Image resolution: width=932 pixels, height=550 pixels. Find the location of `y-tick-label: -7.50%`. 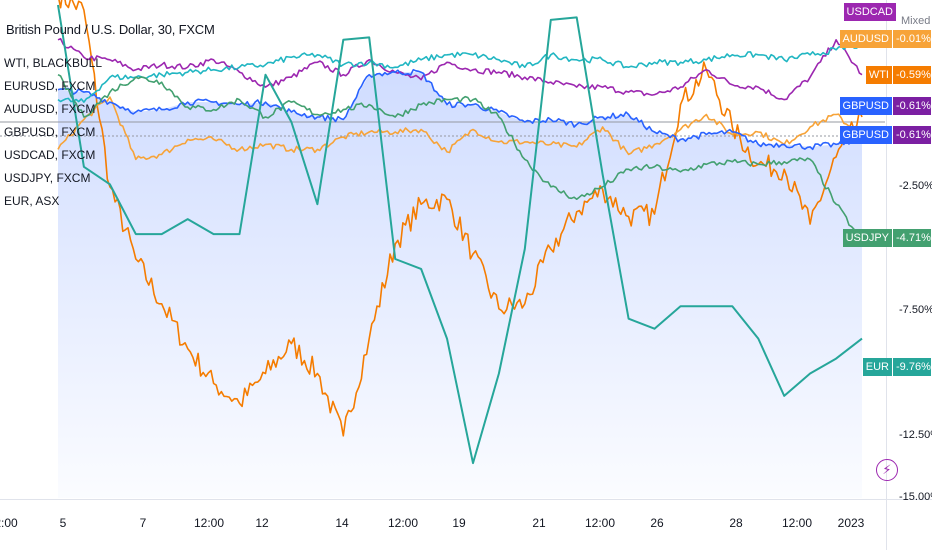

y-tick-label: -7.50% is located at coordinates (915, 310).